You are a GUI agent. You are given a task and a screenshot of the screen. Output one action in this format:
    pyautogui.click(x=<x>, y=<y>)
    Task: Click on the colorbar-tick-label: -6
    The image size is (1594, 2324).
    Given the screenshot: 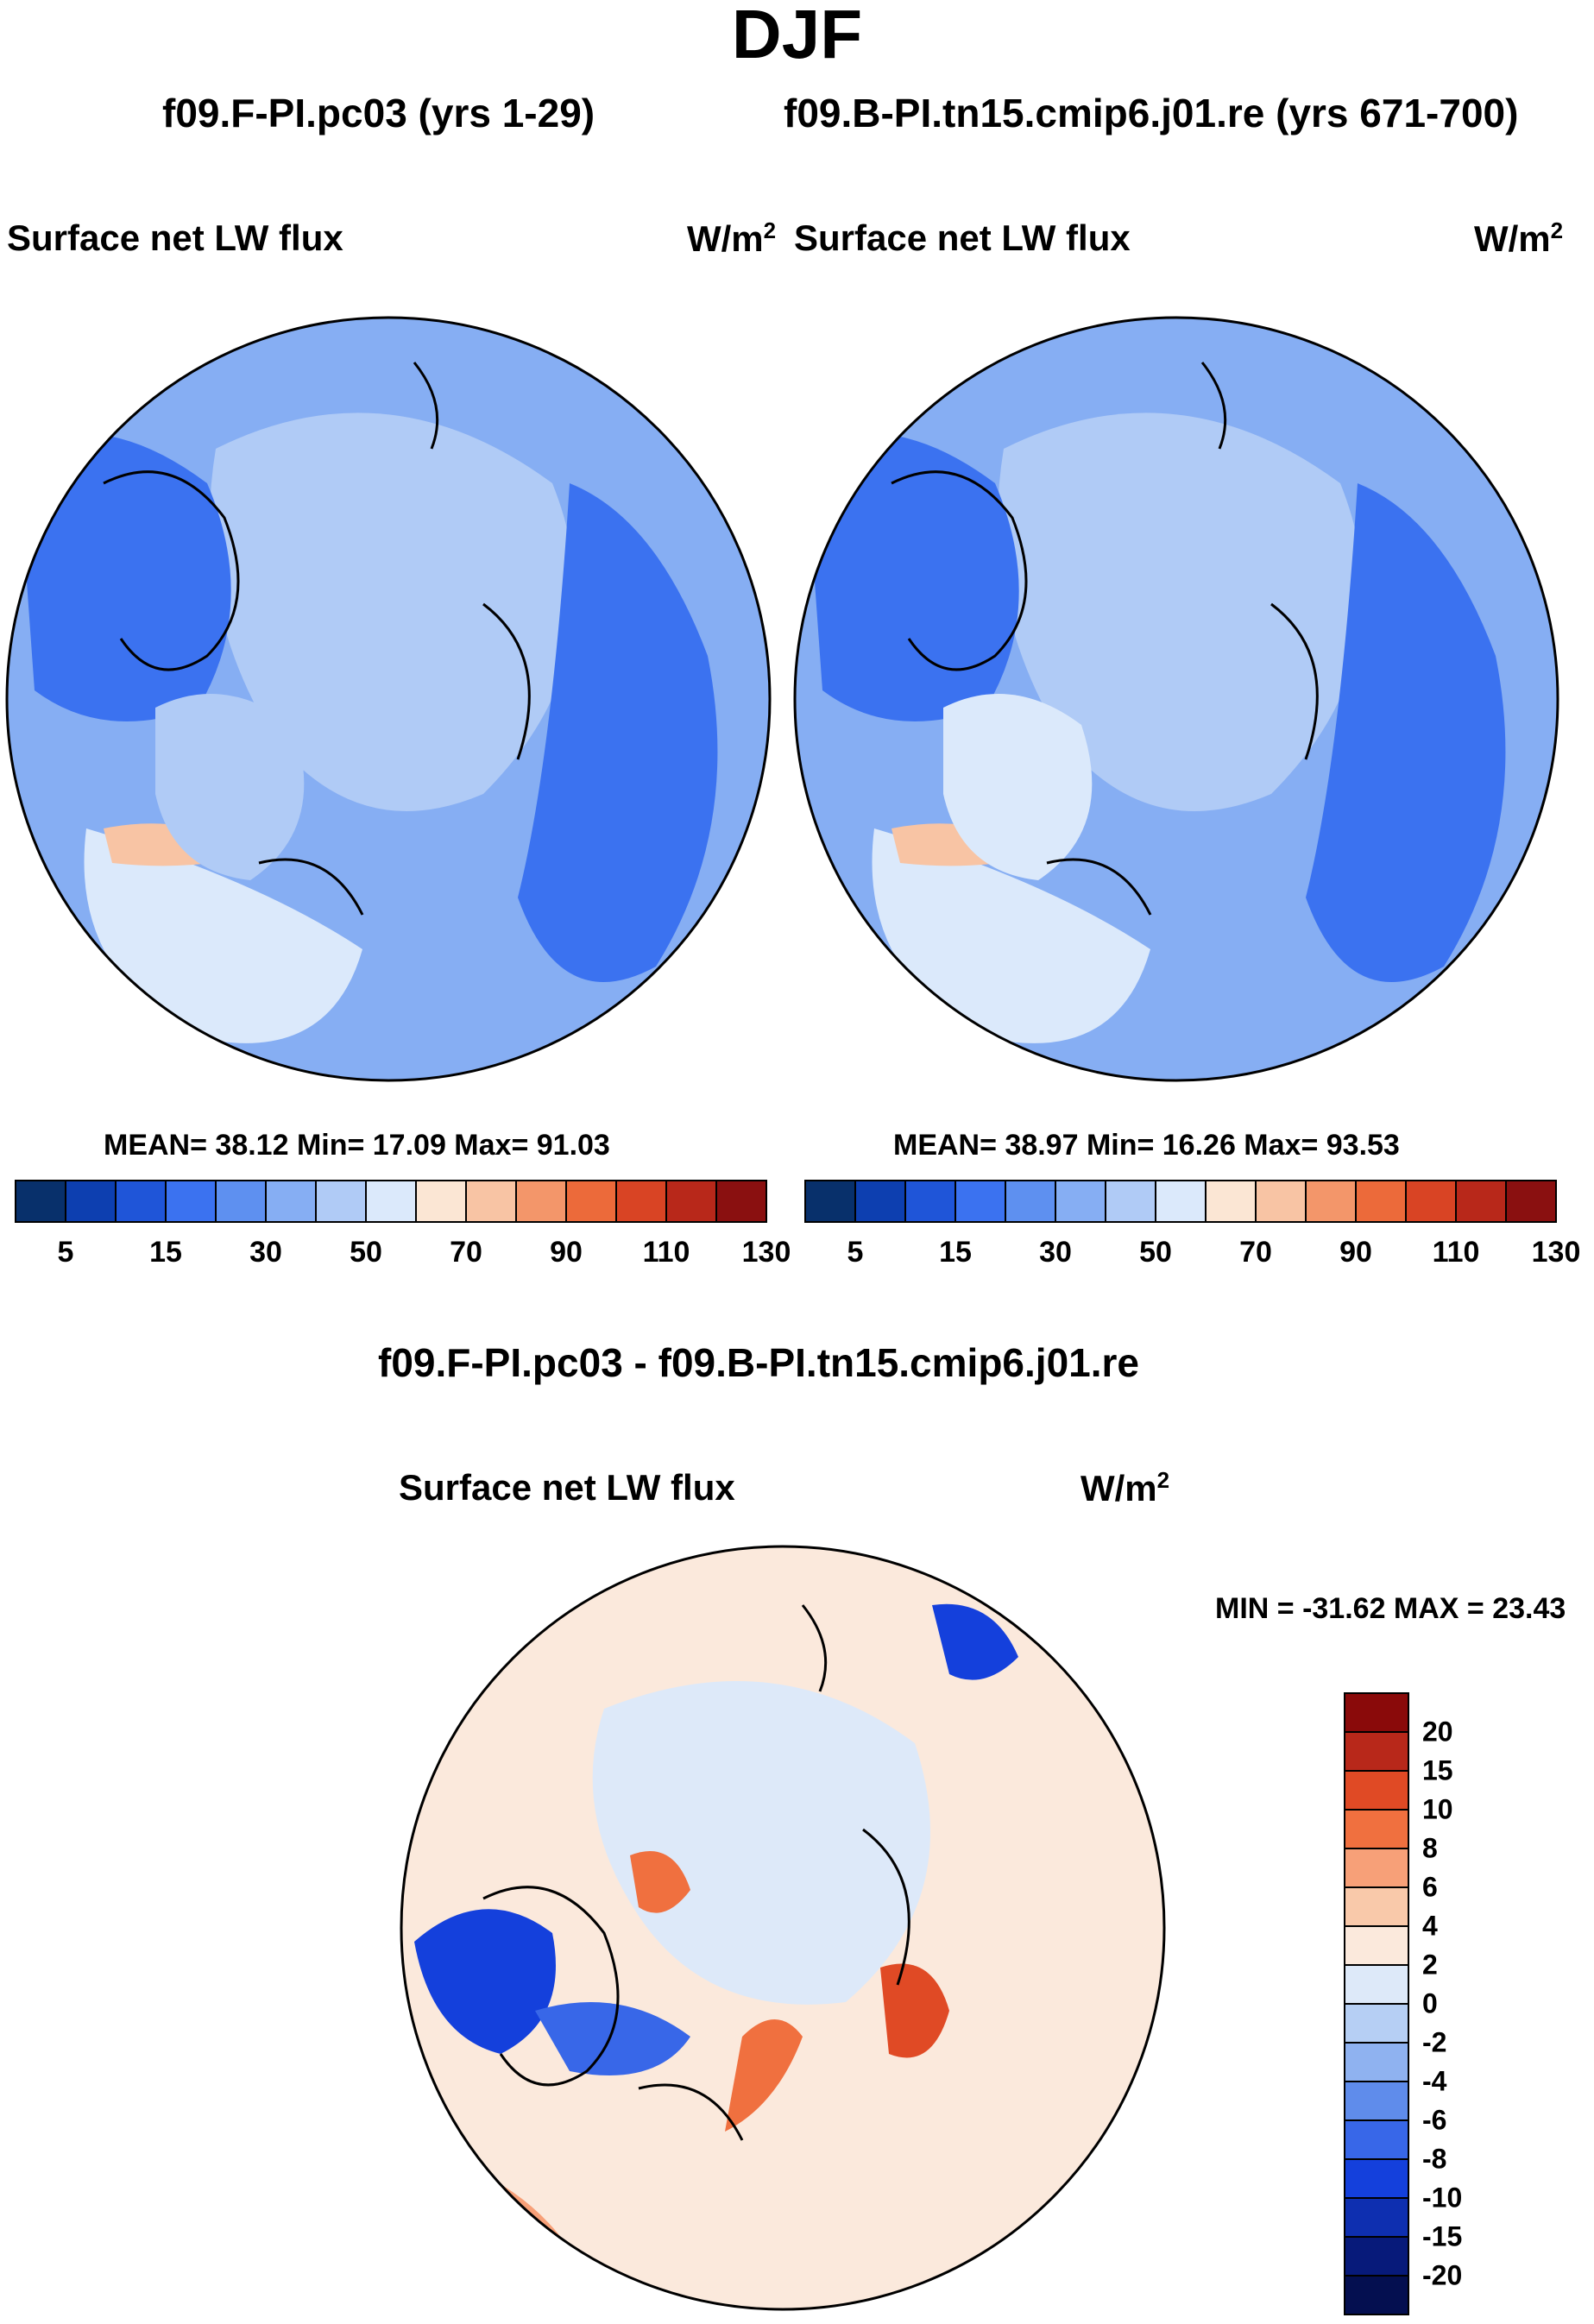 What is the action you would take?
    pyautogui.click(x=1434, y=2120)
    